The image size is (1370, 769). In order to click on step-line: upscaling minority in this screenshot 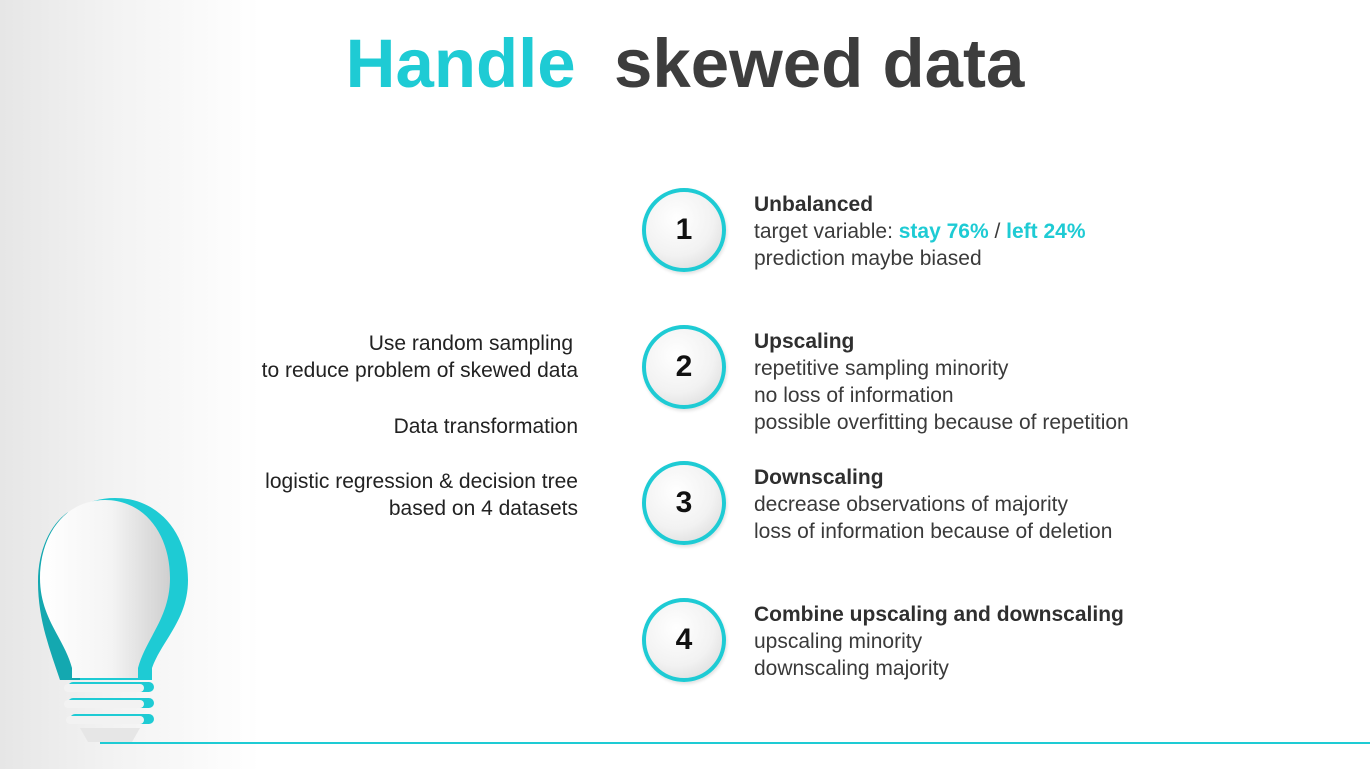, I will do `click(838, 641)`.